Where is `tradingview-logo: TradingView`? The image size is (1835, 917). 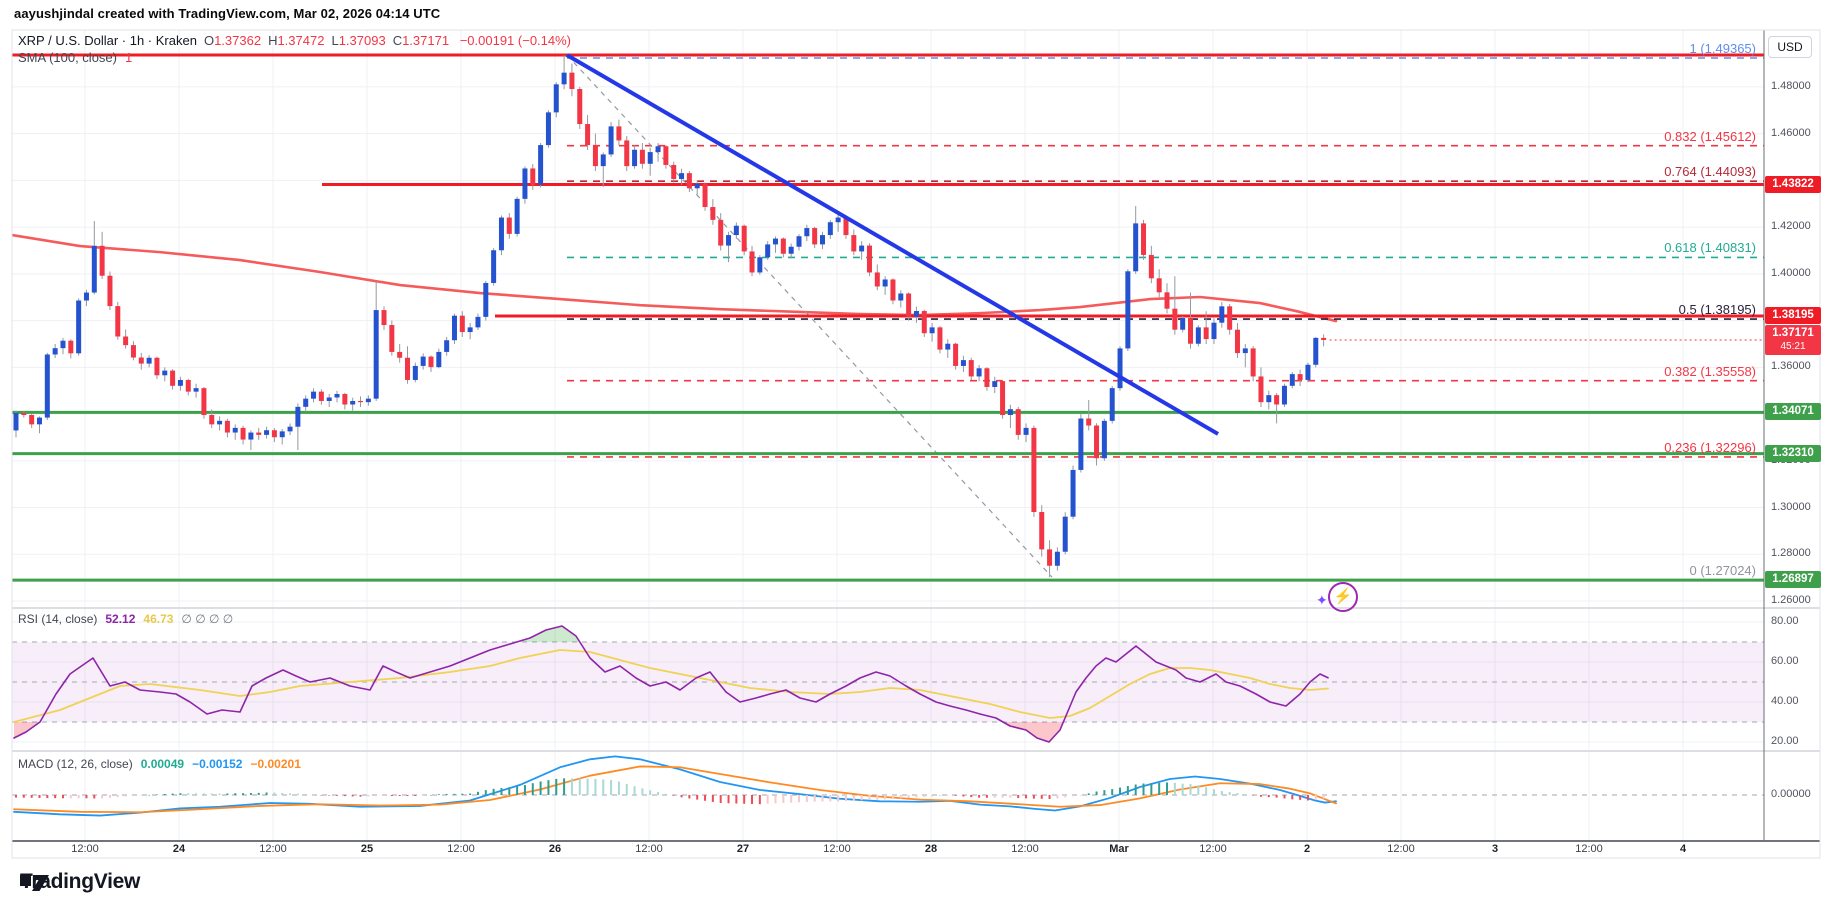 tradingview-logo: TradingView is located at coordinates (80, 882).